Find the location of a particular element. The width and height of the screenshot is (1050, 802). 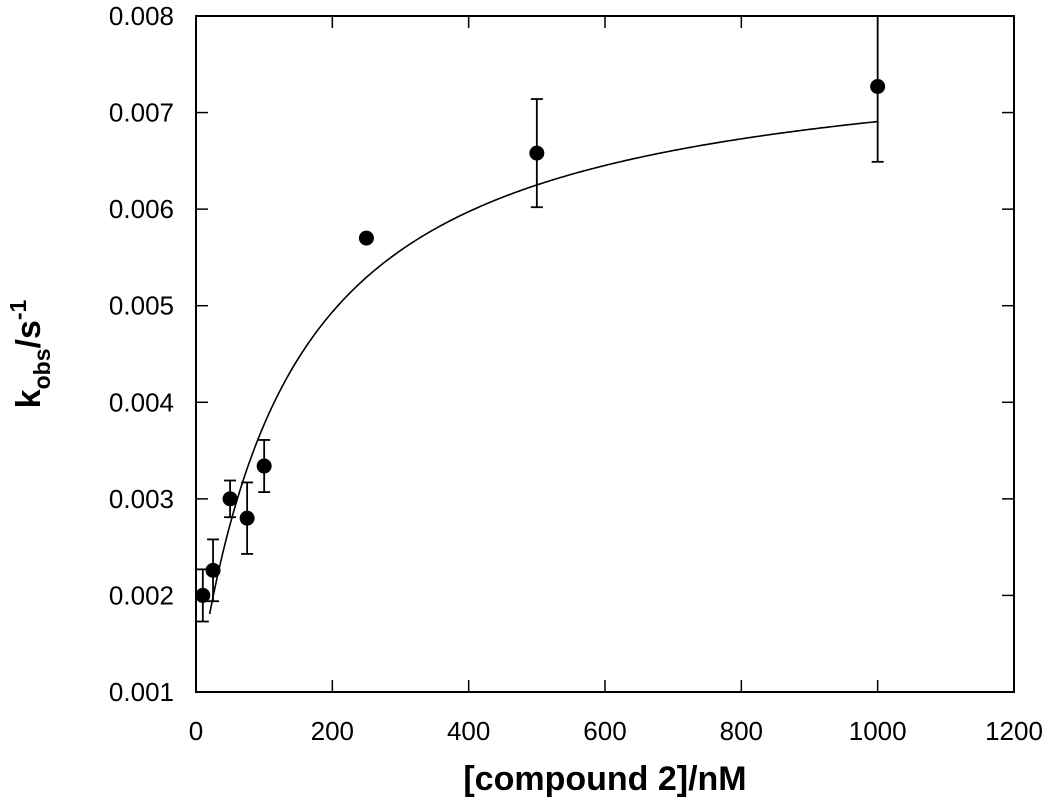

y-axis-label-subscript: obs is located at coordinates (42, 369).